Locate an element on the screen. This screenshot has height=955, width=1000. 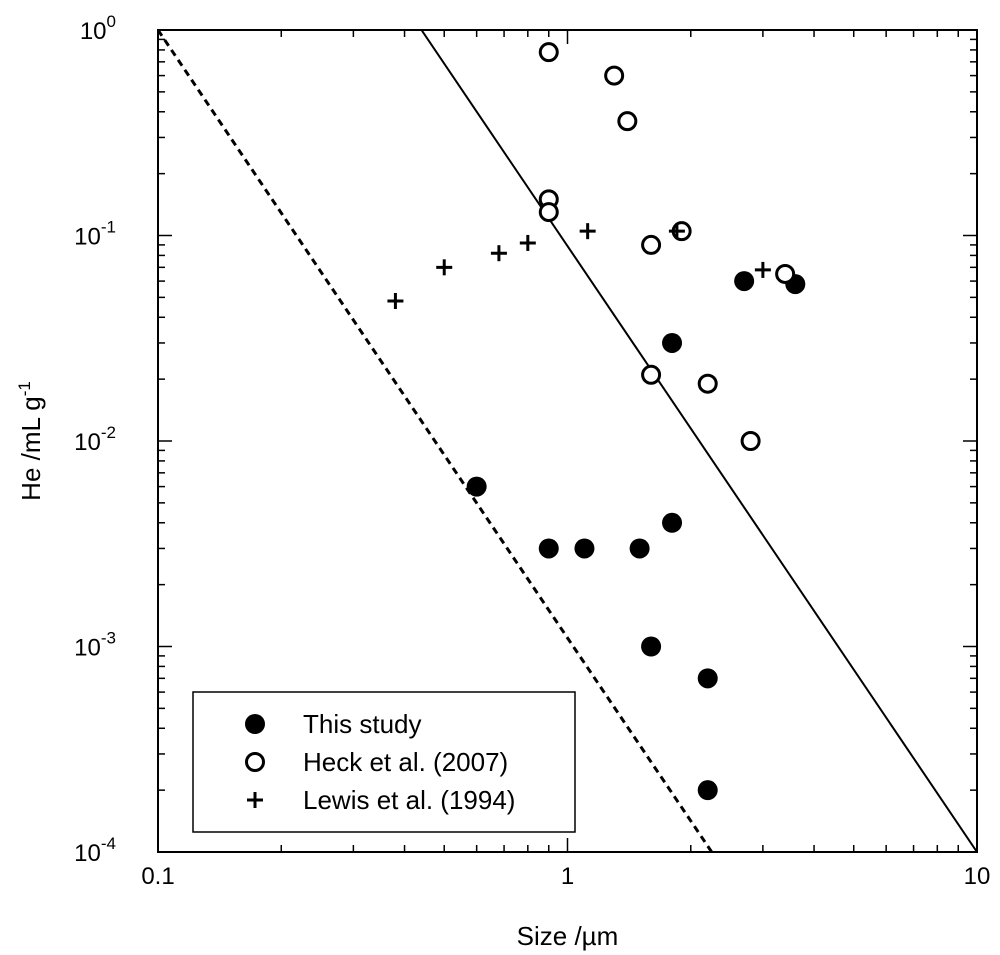
y-tick-label: 10⁻³ is located at coordinates (95, 645).